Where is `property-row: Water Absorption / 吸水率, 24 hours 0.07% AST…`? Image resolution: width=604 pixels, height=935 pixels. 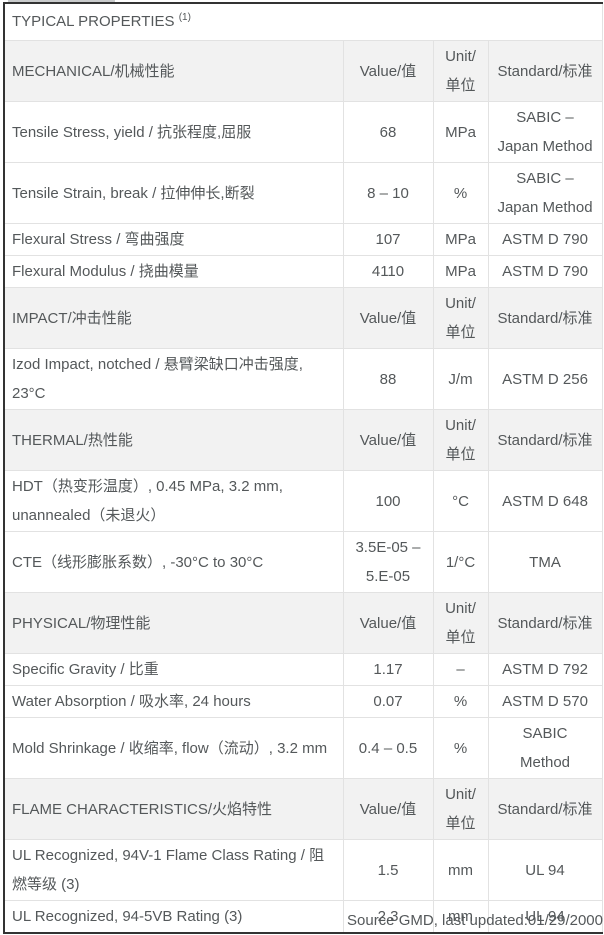 property-row: Water Absorption / 吸水率, 24 hours 0.07% AST… is located at coordinates (303, 701).